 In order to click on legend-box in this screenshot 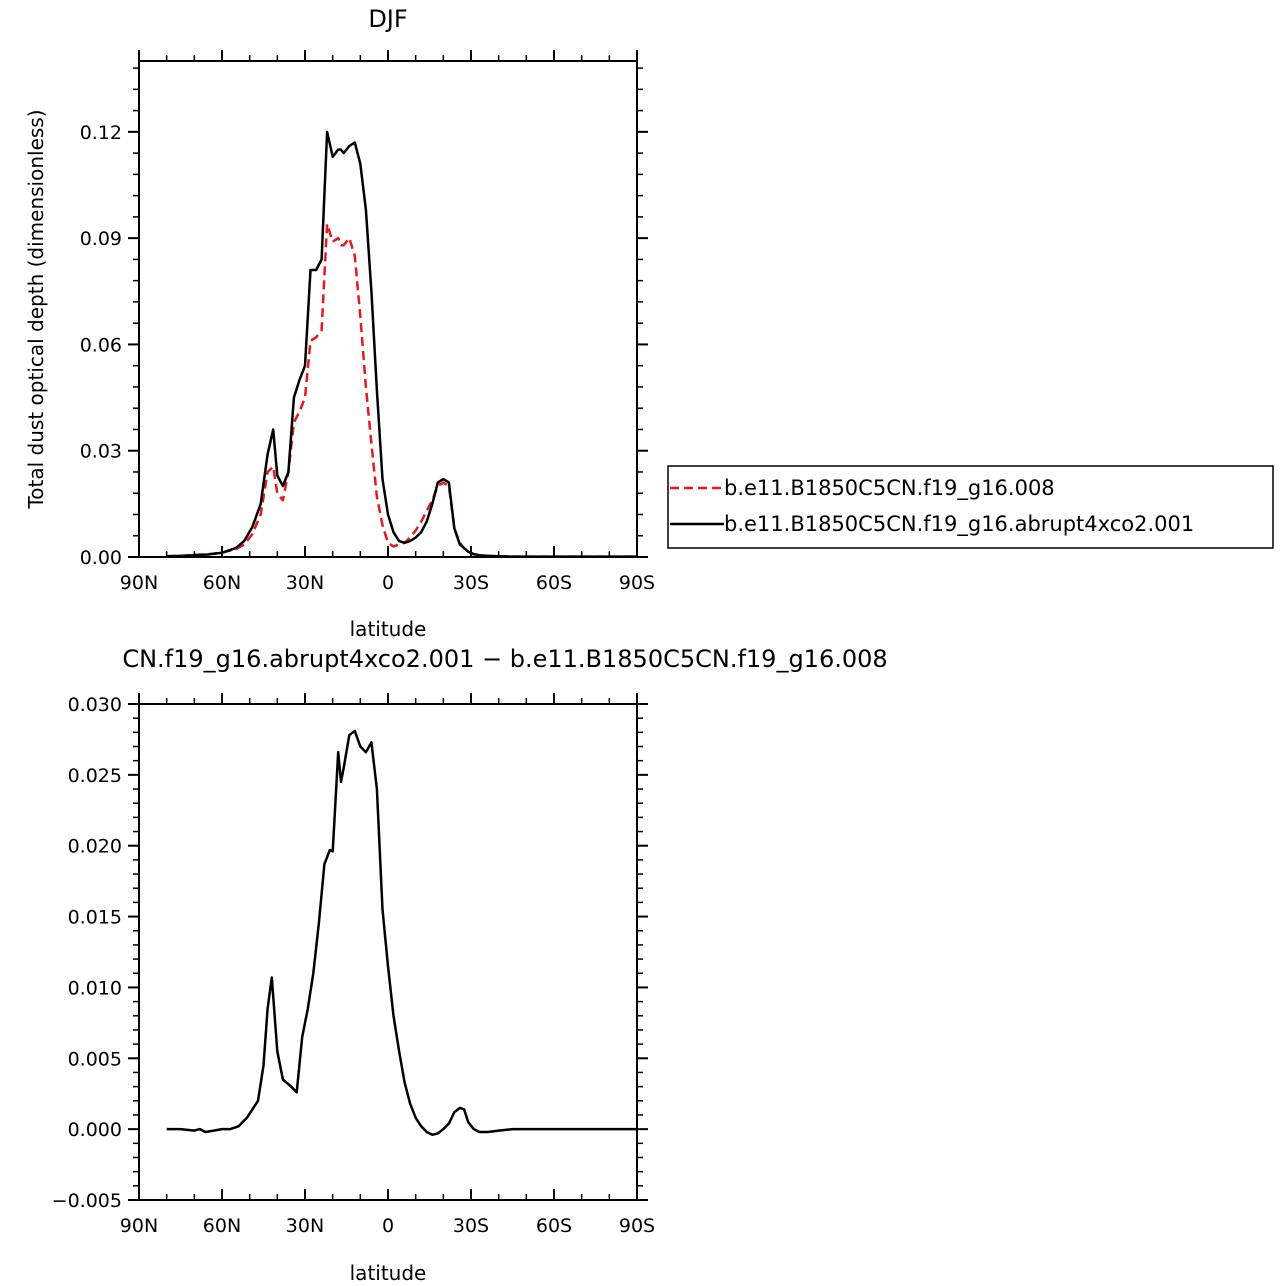, I will do `click(970, 507)`.